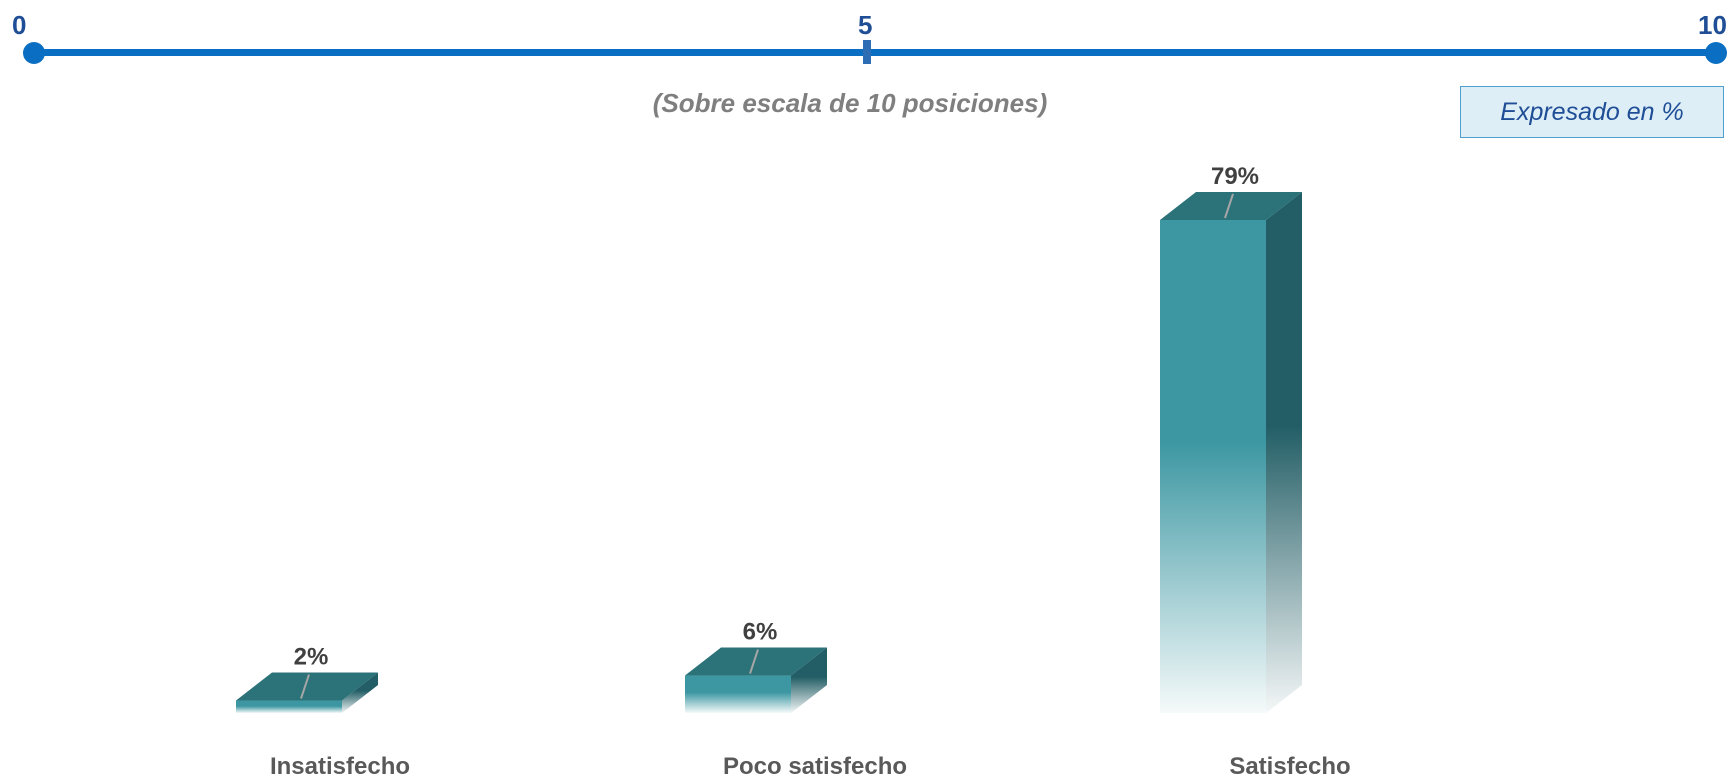 The image size is (1729, 779). What do you see at coordinates (1592, 112) in the screenshot?
I see `unit-note: Expresado en %` at bounding box center [1592, 112].